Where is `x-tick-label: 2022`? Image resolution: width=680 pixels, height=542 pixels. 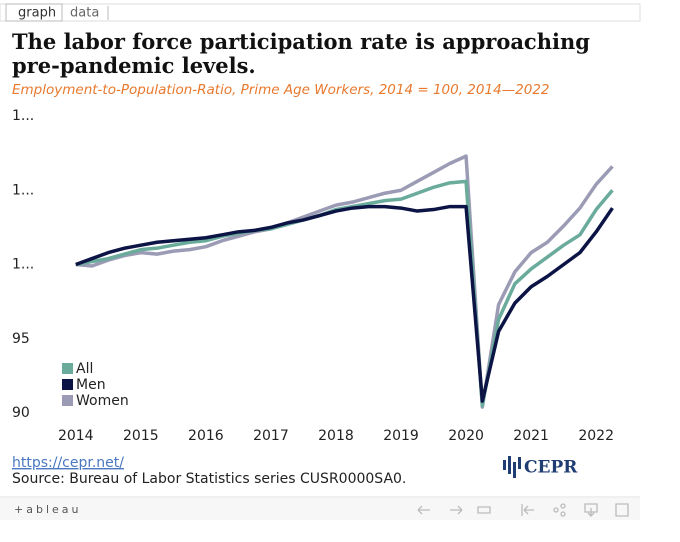 x-tick-label: 2022 is located at coordinates (596, 436).